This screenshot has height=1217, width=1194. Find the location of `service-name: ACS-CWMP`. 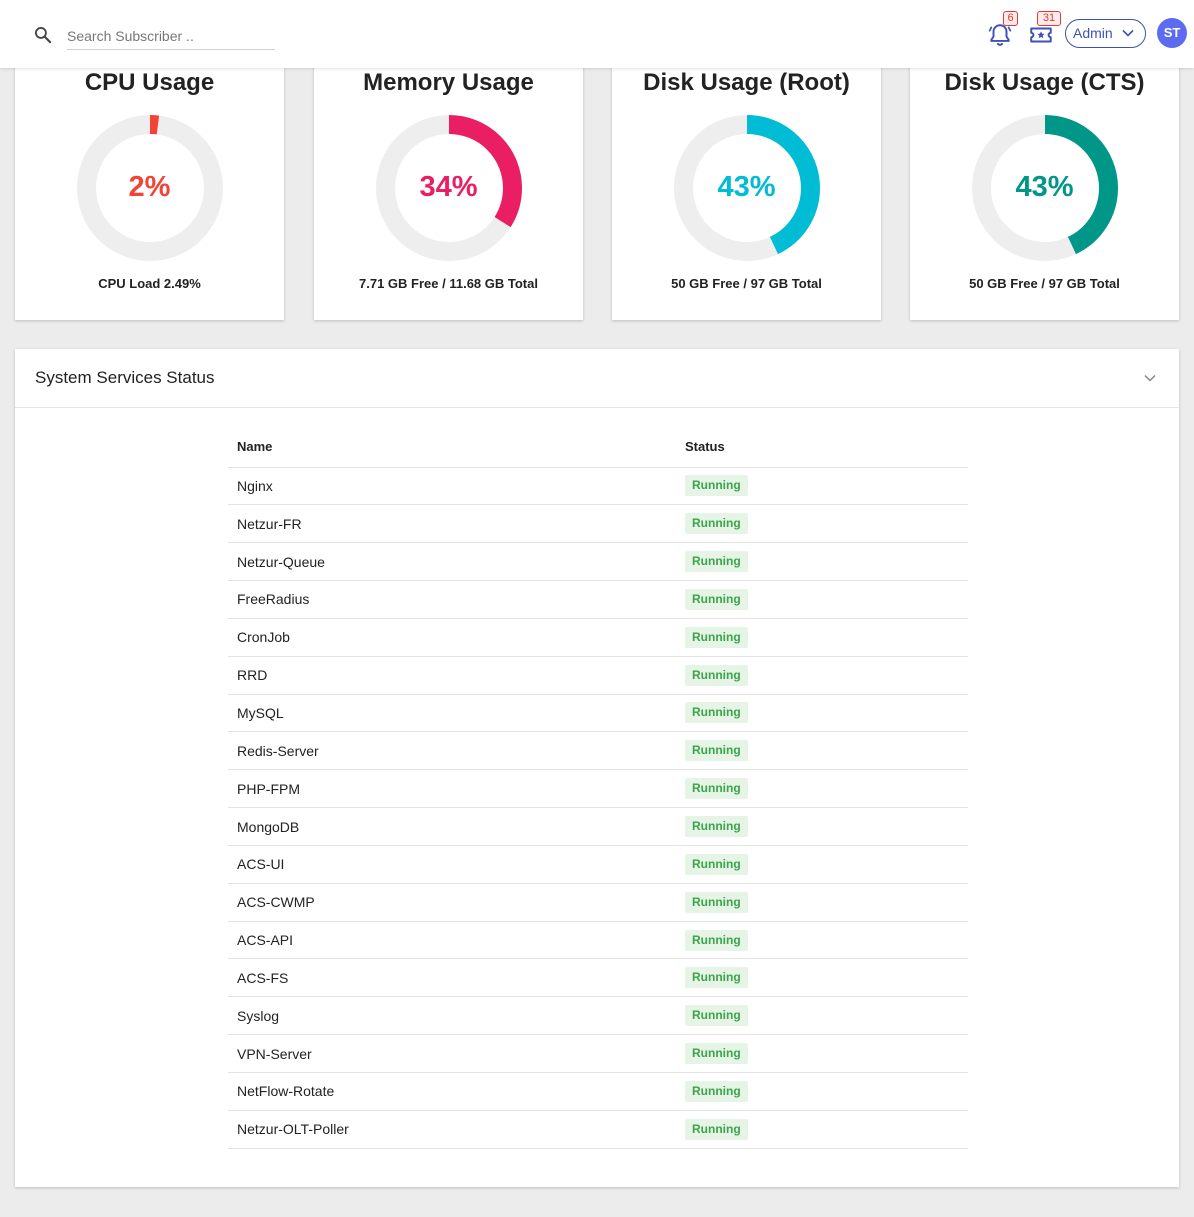

service-name: ACS-CWMP is located at coordinates (452, 902).